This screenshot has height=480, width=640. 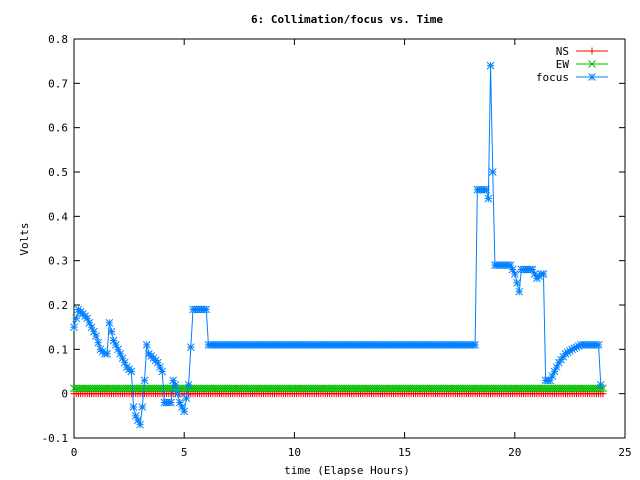 I want to click on y-tick-label: 0.5, so click(x=58, y=172).